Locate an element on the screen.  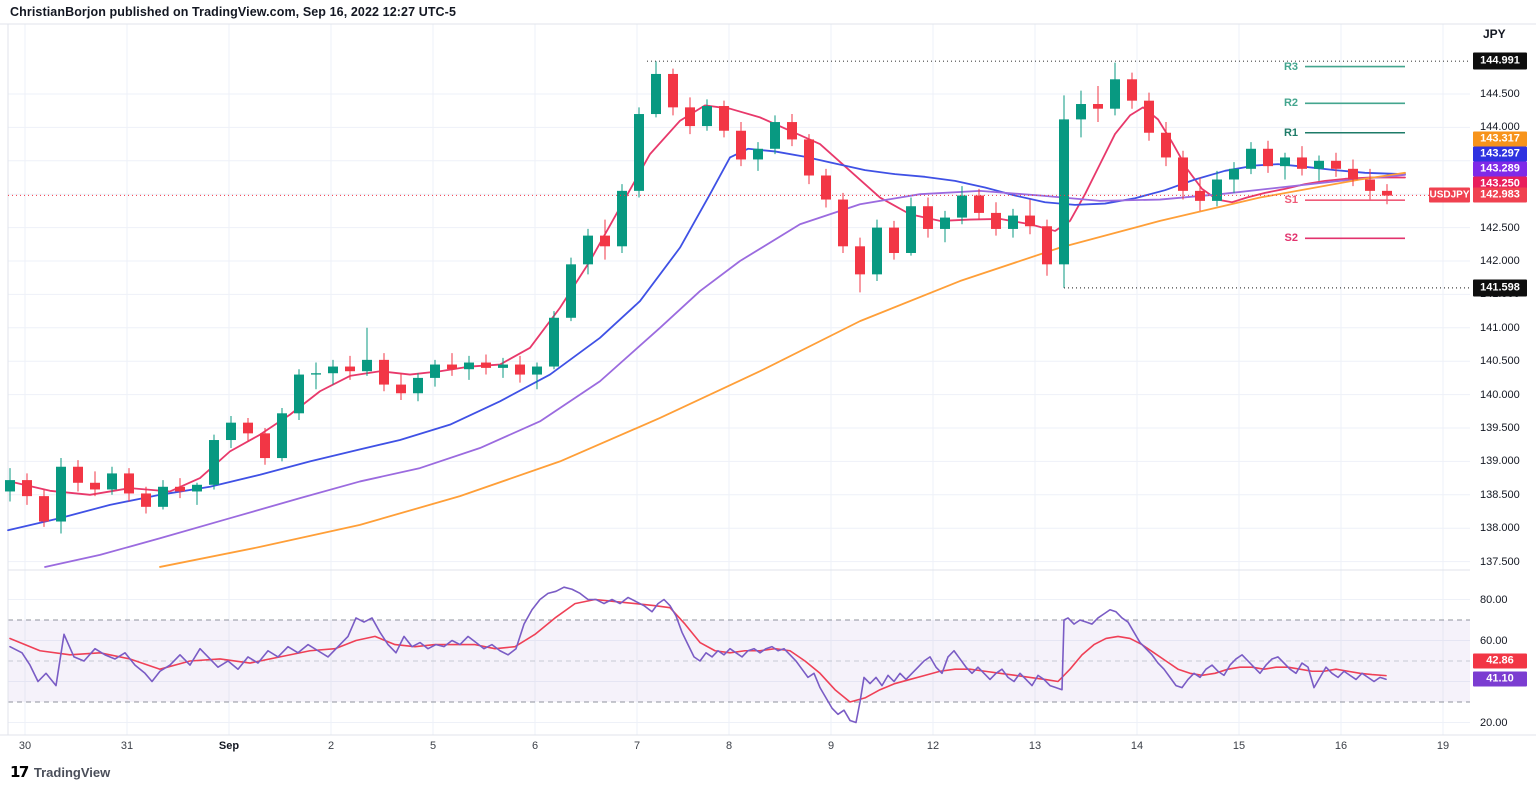
price-tick: 138.500 is located at coordinates (1500, 494).